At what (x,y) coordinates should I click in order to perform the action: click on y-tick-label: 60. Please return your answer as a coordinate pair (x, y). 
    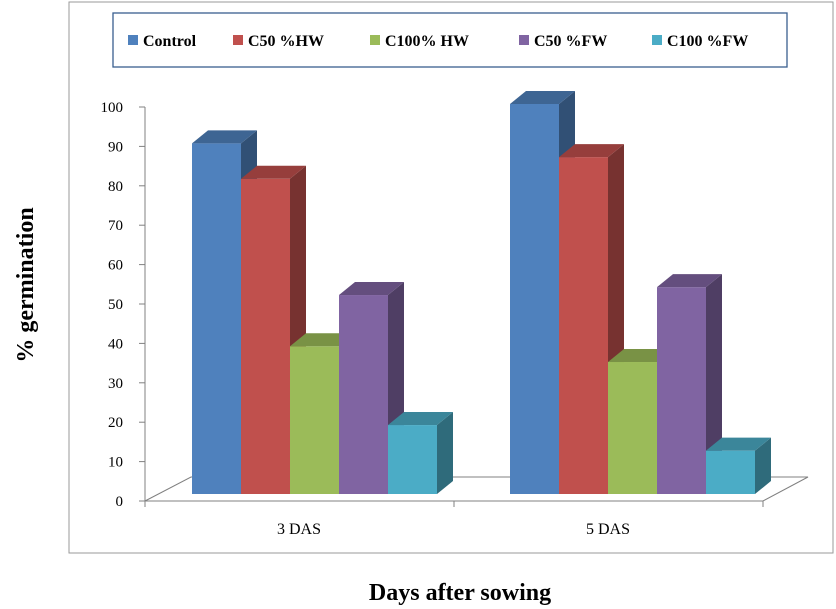
    Looking at the image, I should click on (115, 266).